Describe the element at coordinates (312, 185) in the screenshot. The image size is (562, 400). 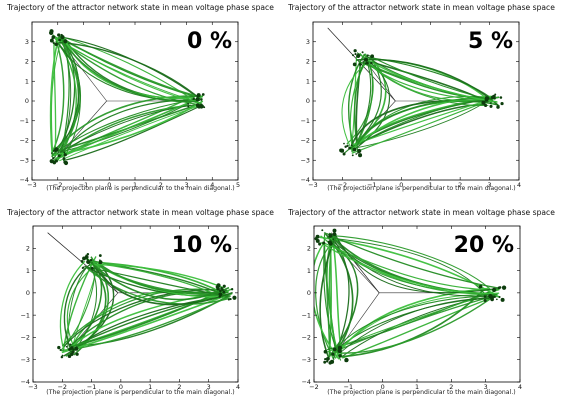
I see `x-tick-label: −3` at that location.